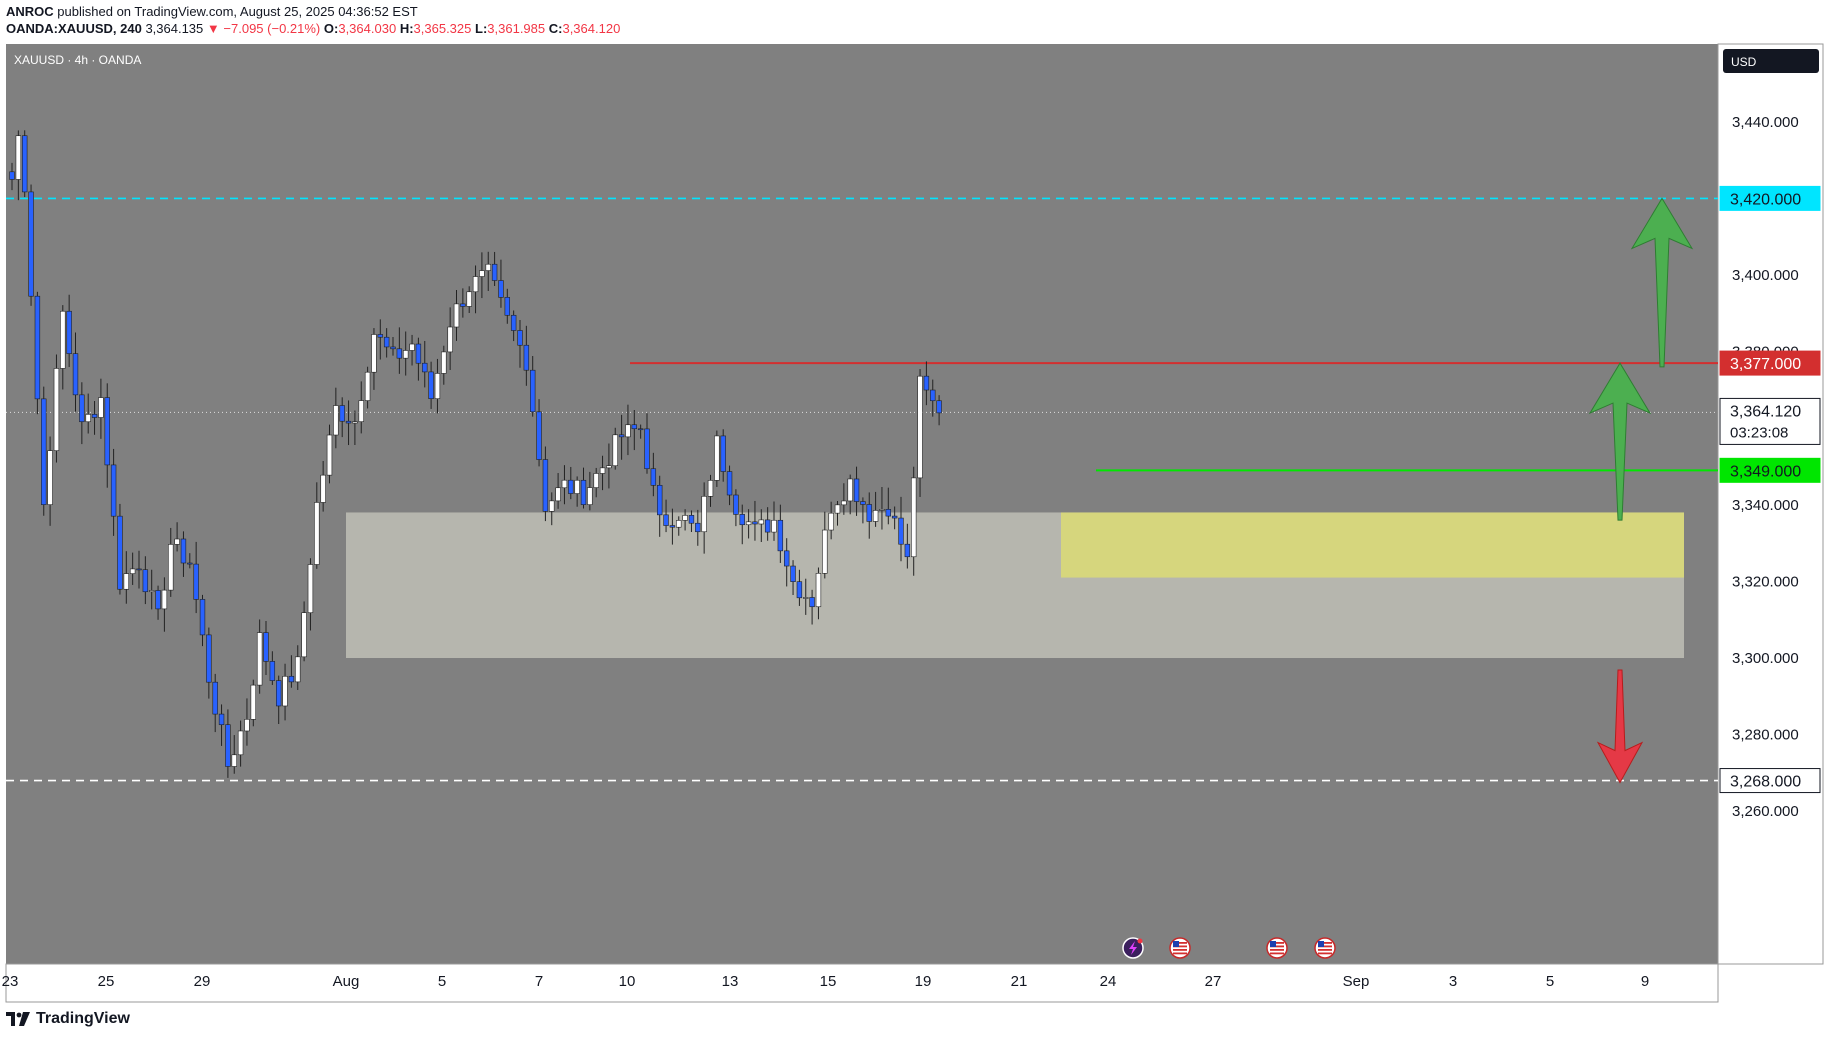 Image resolution: width=1829 pixels, height=1038 pixels. I want to click on tradingview-logo: TradingView, so click(68, 1019).